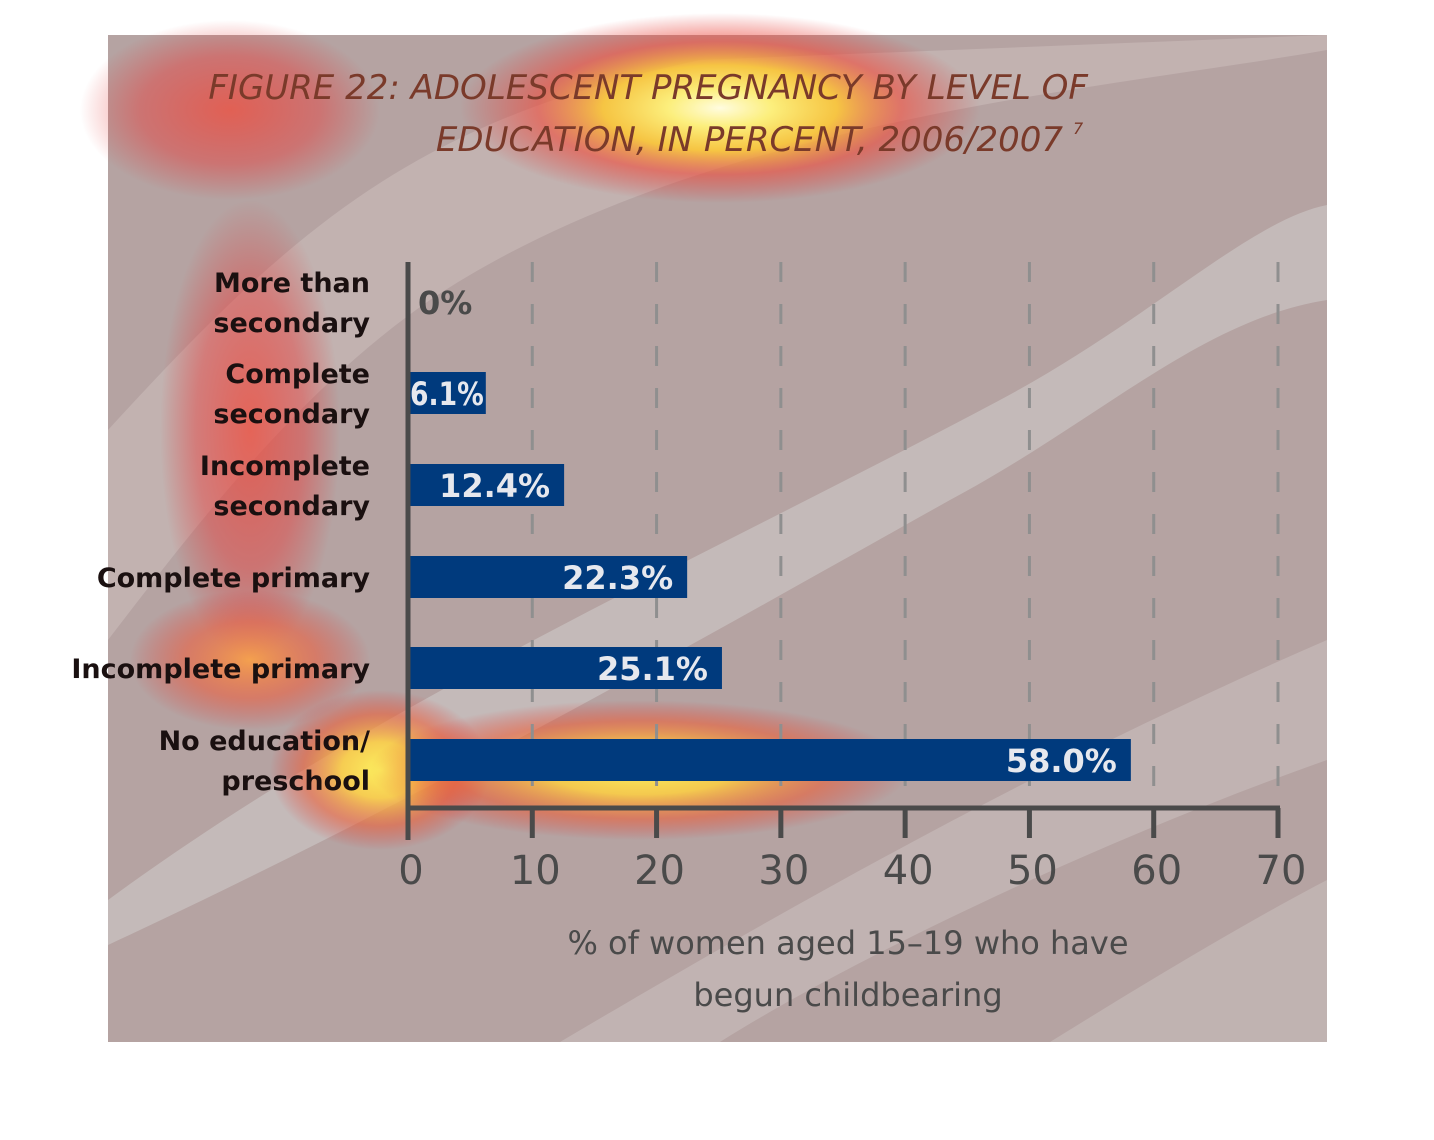 This screenshot has width=1434, height=1140. What do you see at coordinates (783, 871) in the screenshot?
I see `x-tick-label: 30` at bounding box center [783, 871].